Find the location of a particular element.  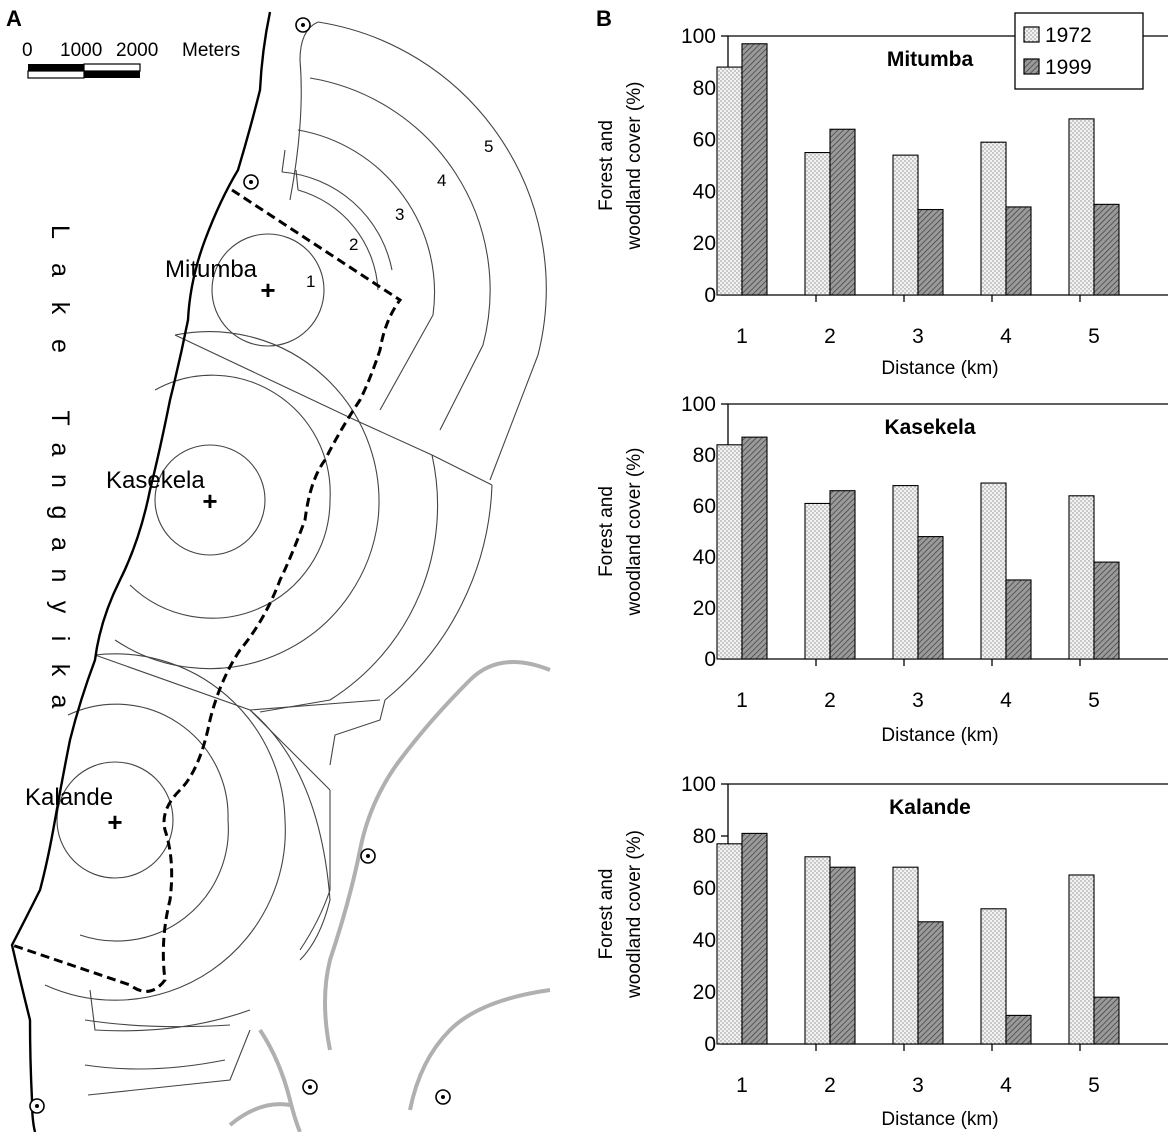

ring-number: 3 is located at coordinates (399, 214).